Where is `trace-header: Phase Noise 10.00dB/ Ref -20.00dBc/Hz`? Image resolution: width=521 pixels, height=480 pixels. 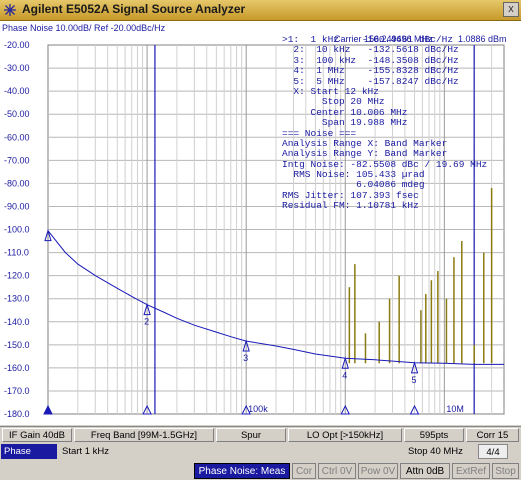
trace-header: Phase Noise 10.00dB/ Ref -20.00dBc/Hz is located at coordinates (84, 28).